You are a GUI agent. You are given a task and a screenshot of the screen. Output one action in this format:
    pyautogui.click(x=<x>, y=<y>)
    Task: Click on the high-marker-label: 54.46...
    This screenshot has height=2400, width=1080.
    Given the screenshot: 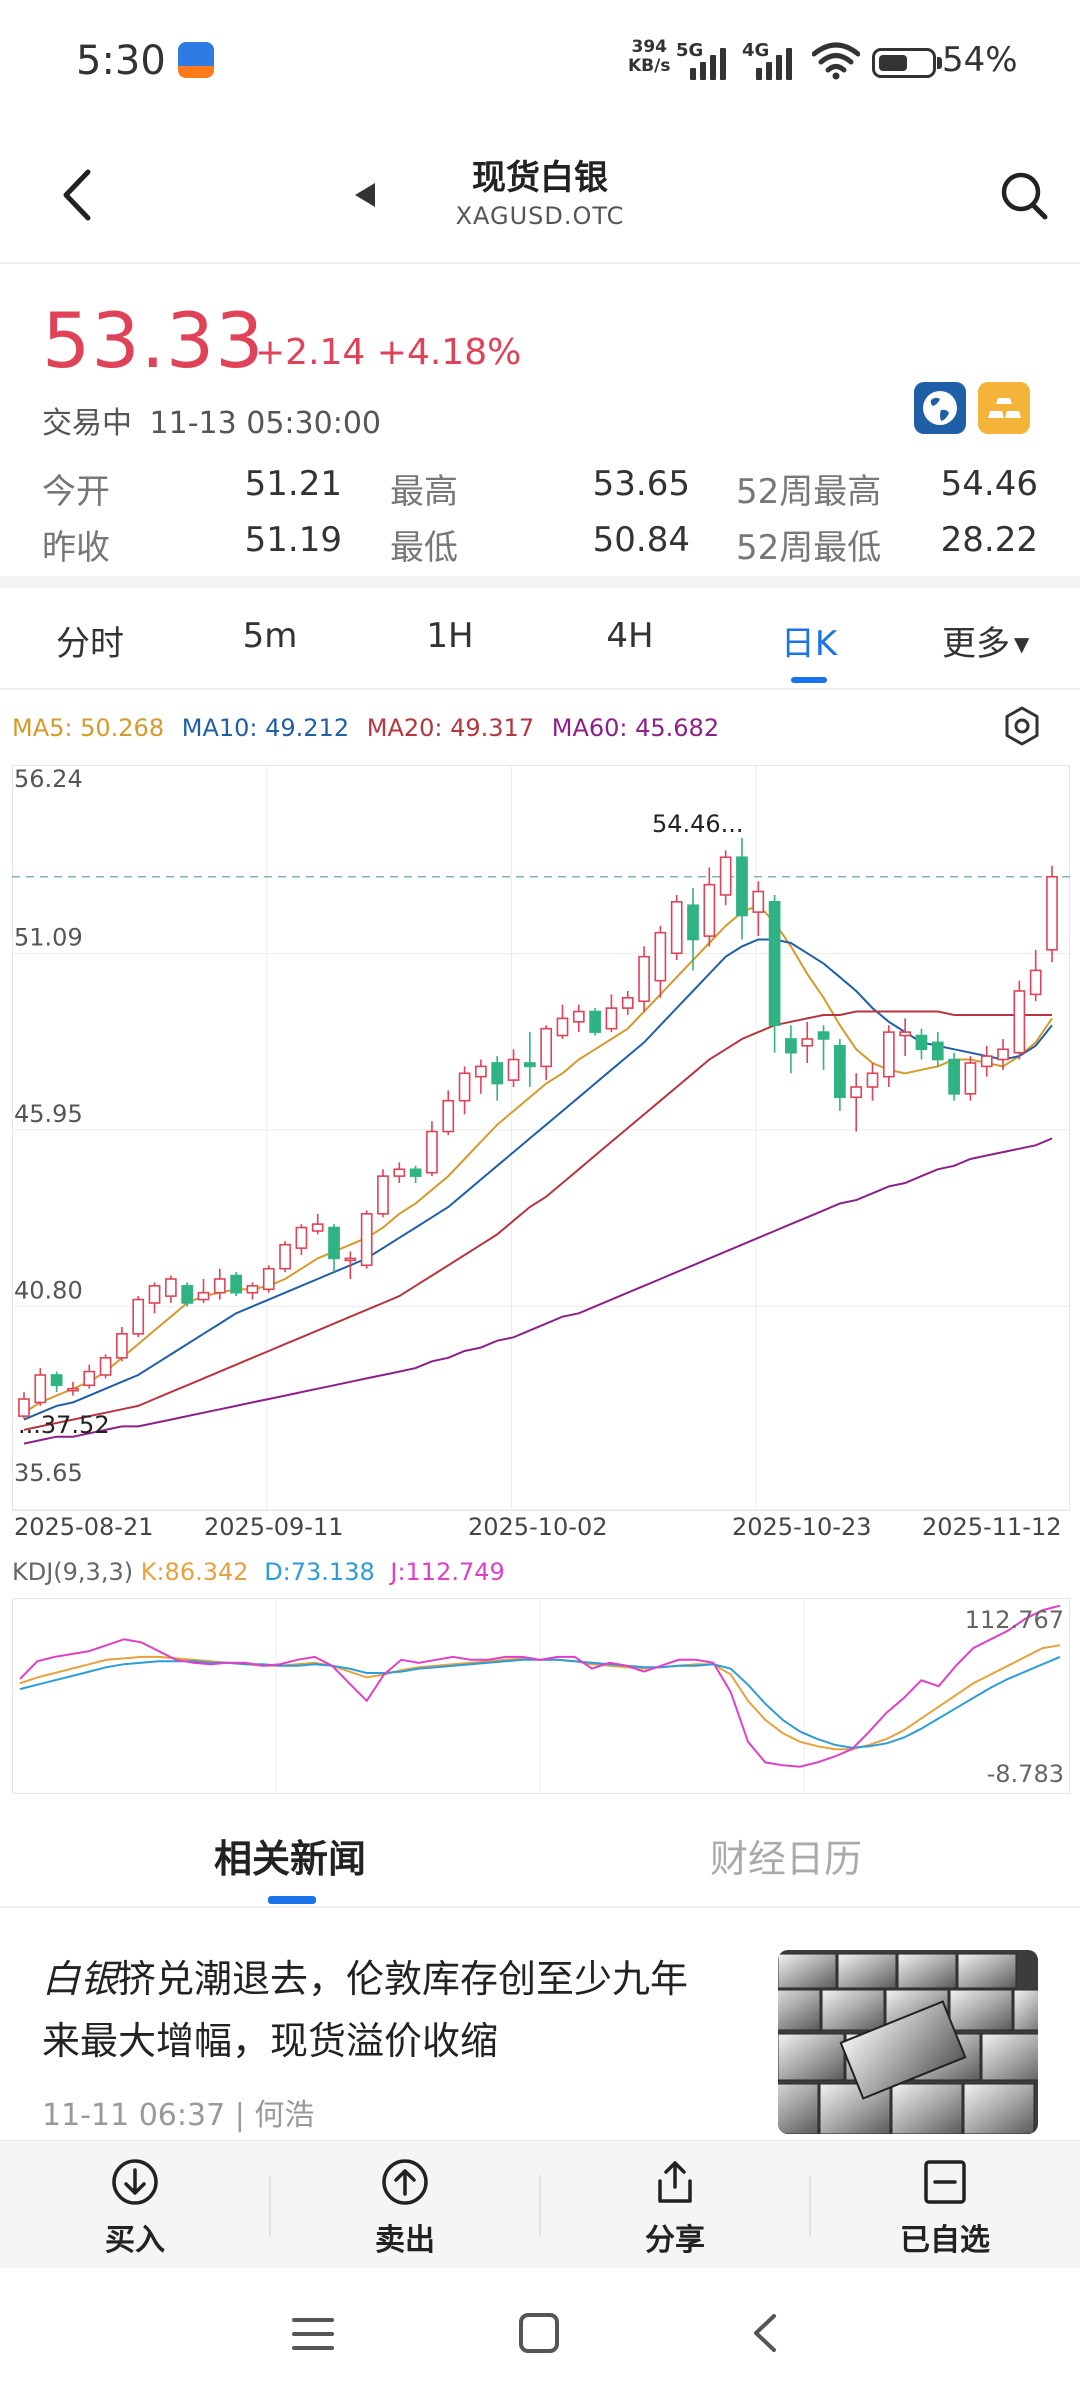 What is the action you would take?
    pyautogui.click(x=698, y=824)
    